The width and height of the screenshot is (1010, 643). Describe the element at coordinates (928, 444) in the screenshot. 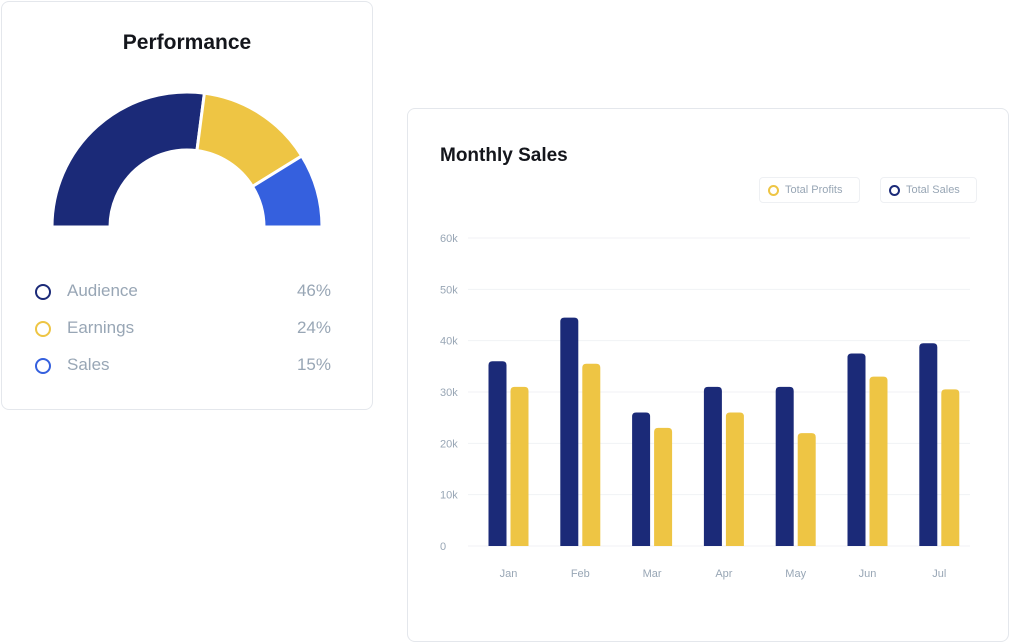

I see `bar-total-sales-jul` at that location.